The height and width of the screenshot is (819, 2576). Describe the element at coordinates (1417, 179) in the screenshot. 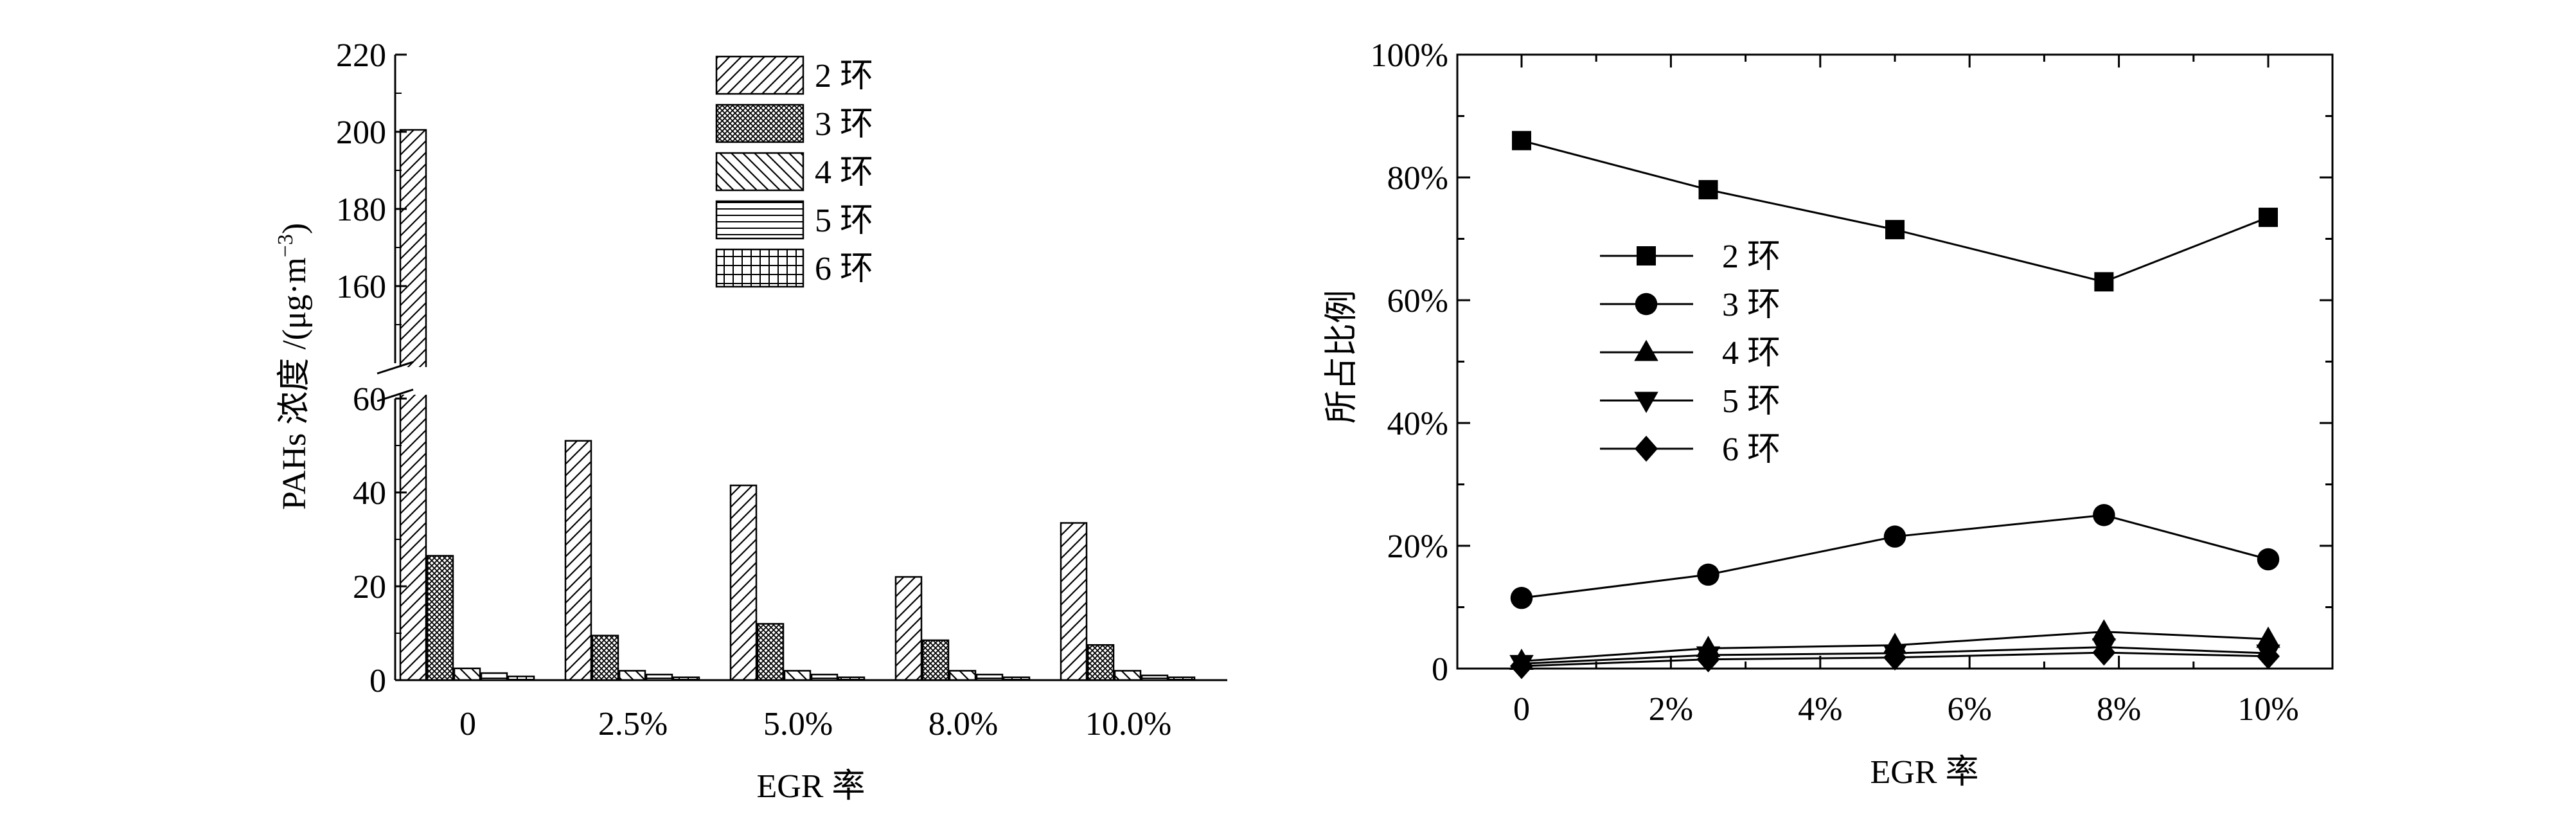

I see `y-tick-label: 80%` at that location.